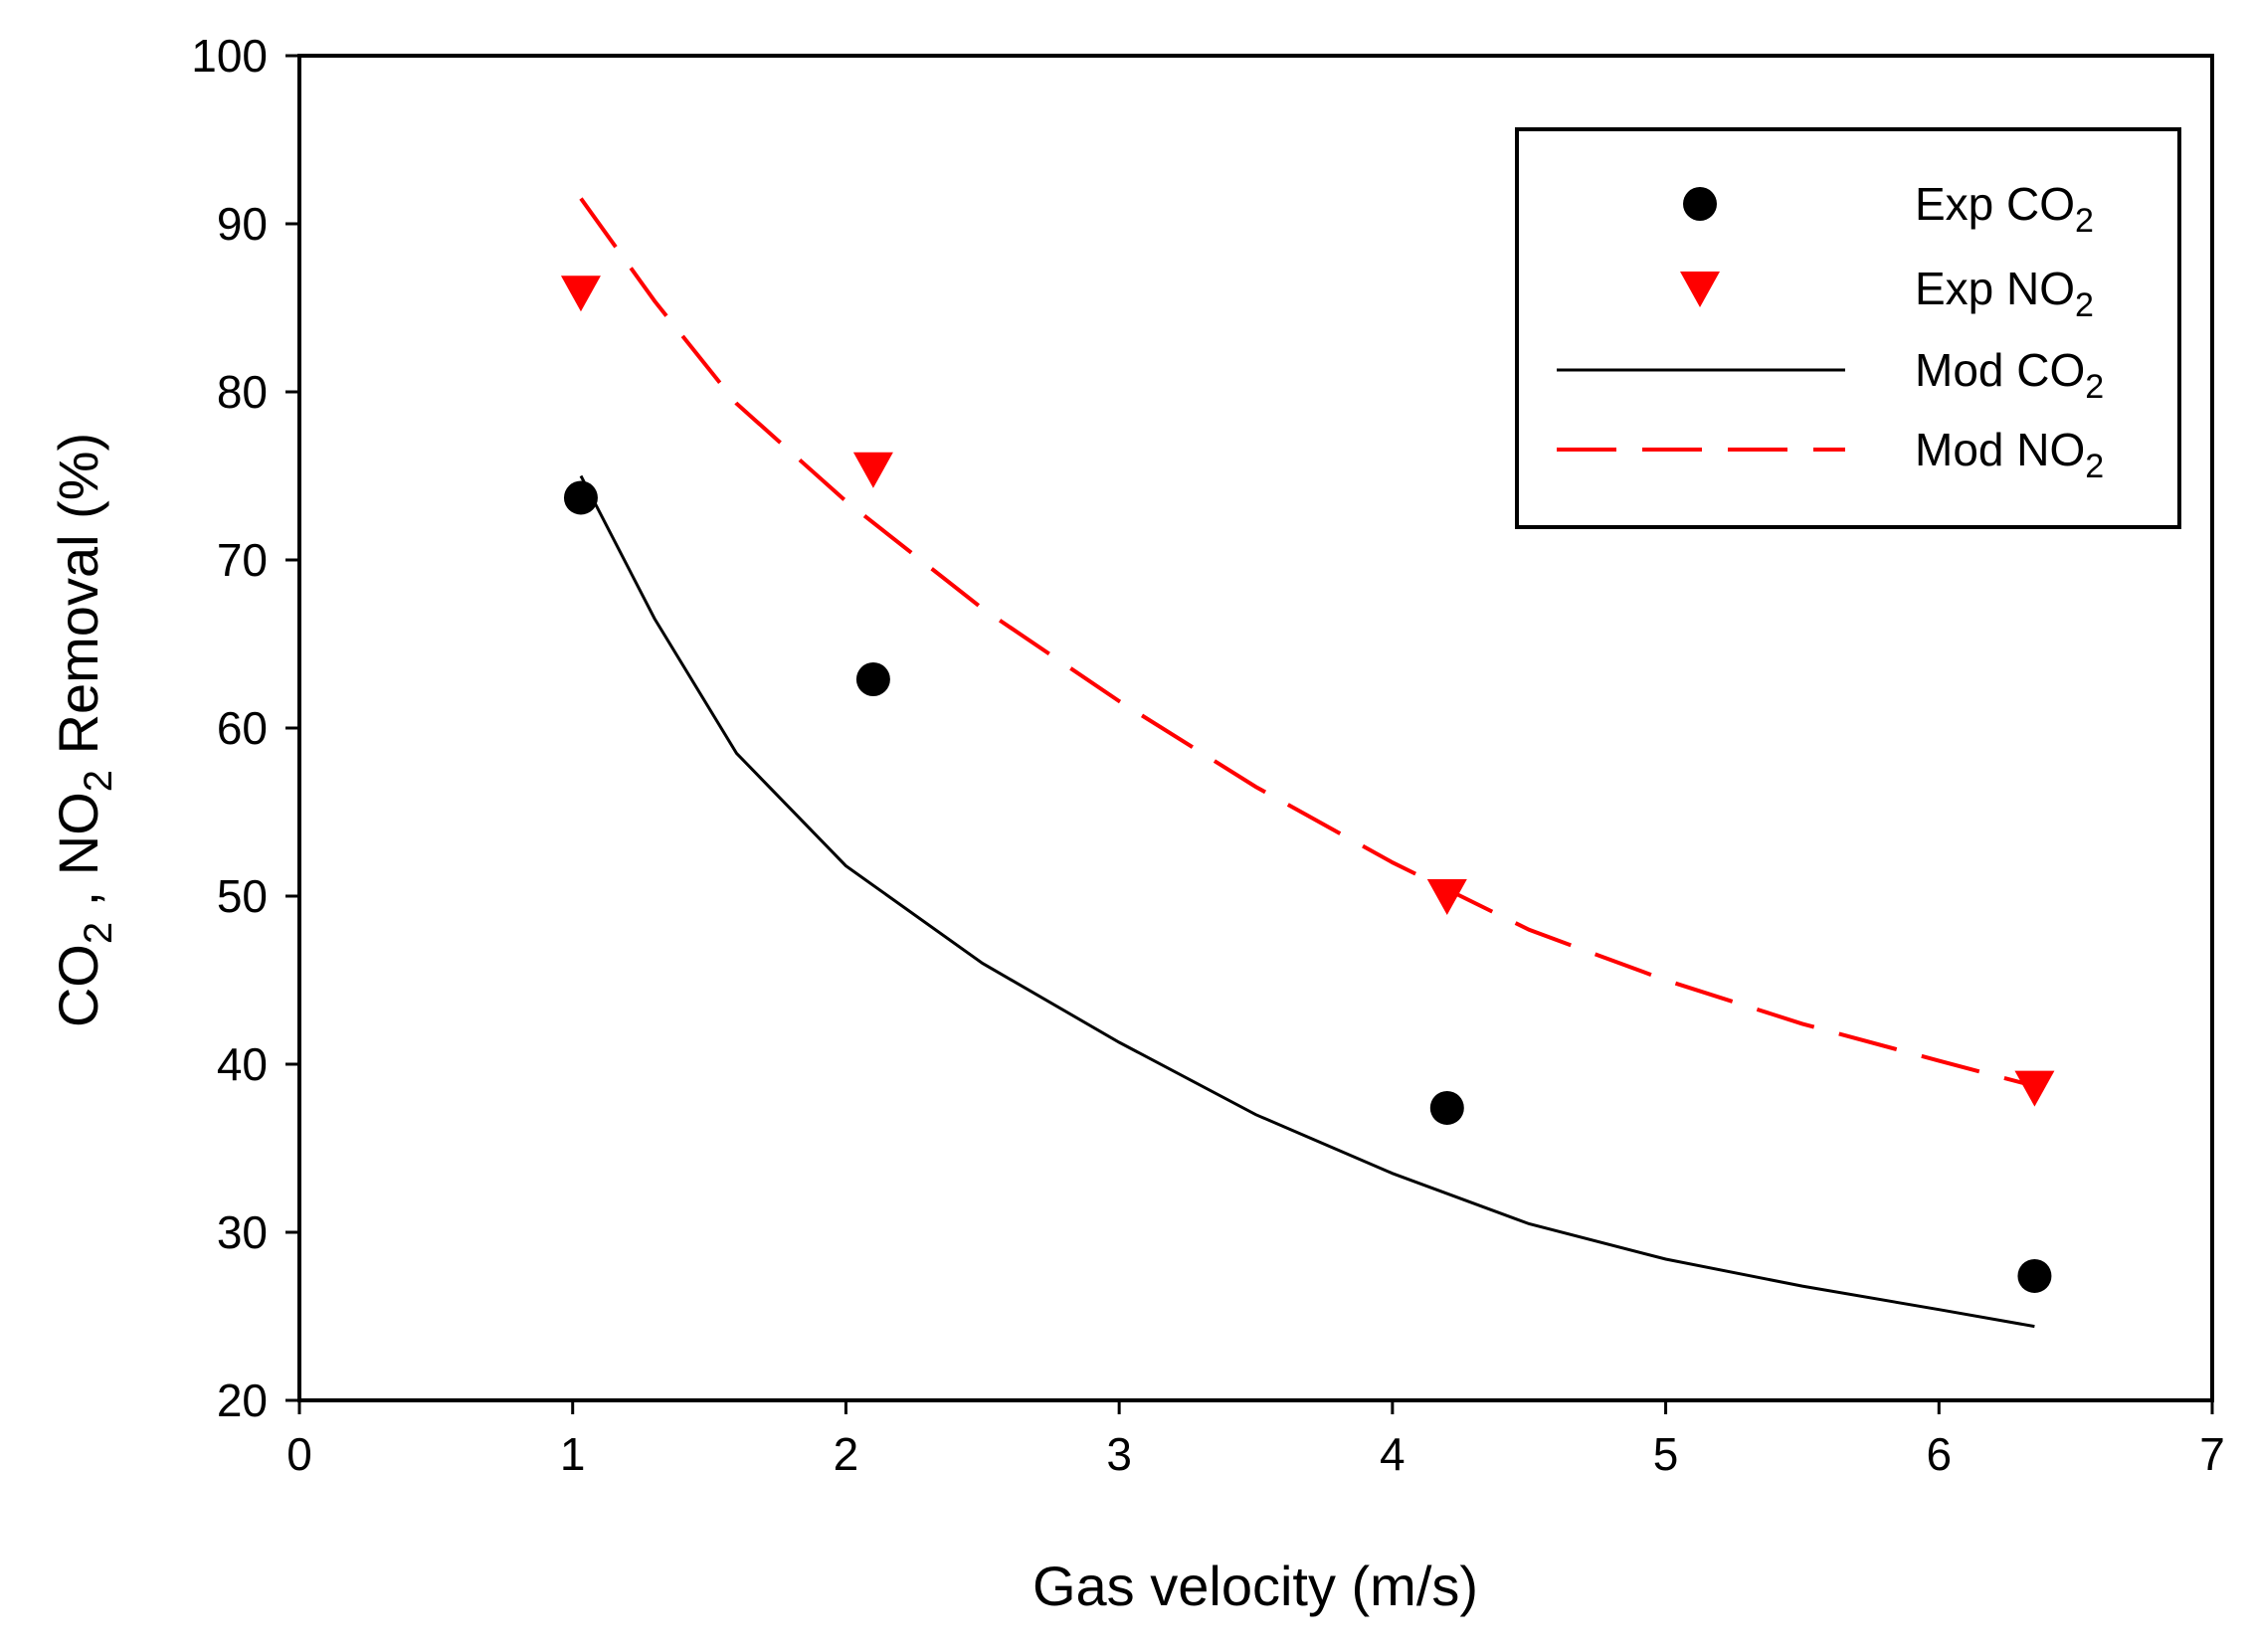 This screenshot has width=2252, height=1652. Describe the element at coordinates (1255, 1586) in the screenshot. I see `x-axis-title: Gas velocity (m/s)` at that location.